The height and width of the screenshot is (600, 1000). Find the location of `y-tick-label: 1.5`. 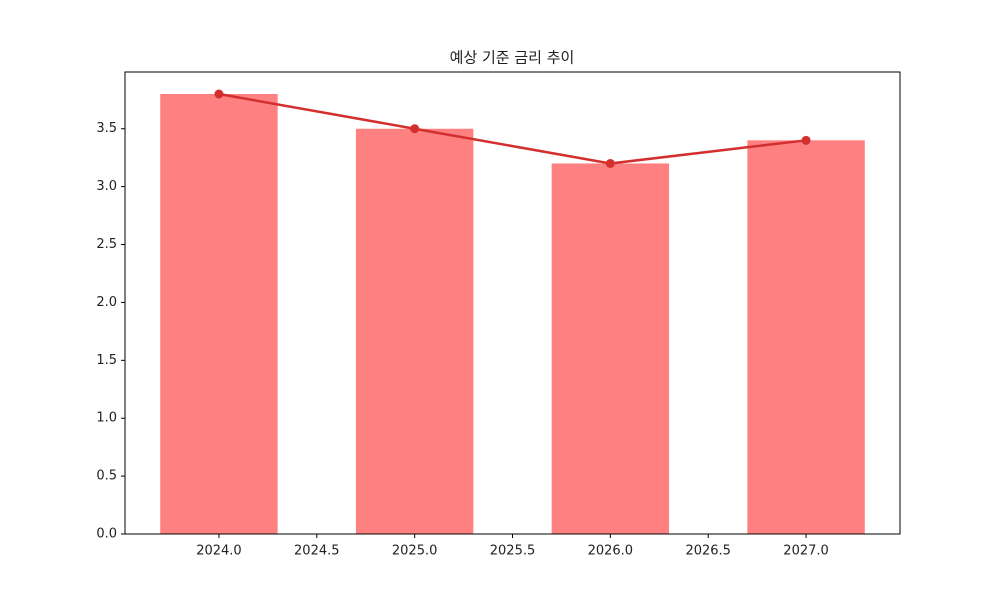

y-tick-label: 1.5 is located at coordinates (106, 360).